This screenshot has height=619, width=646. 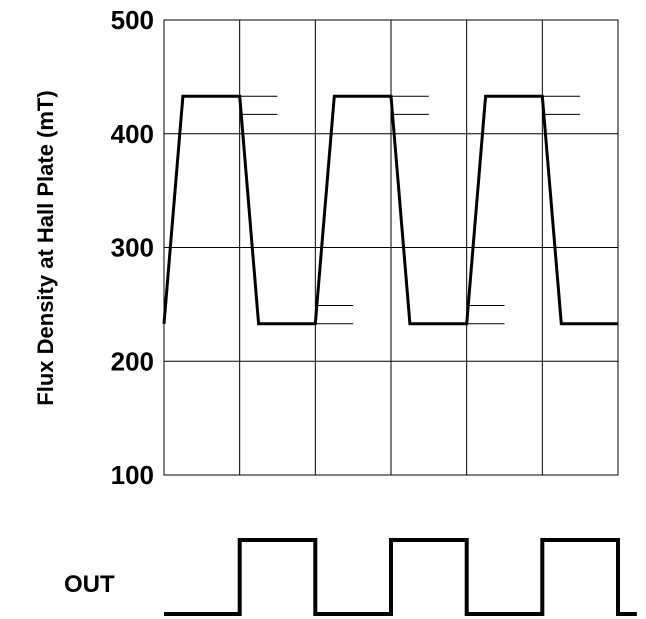 I want to click on y-tick-label: 400, so click(x=132, y=134).